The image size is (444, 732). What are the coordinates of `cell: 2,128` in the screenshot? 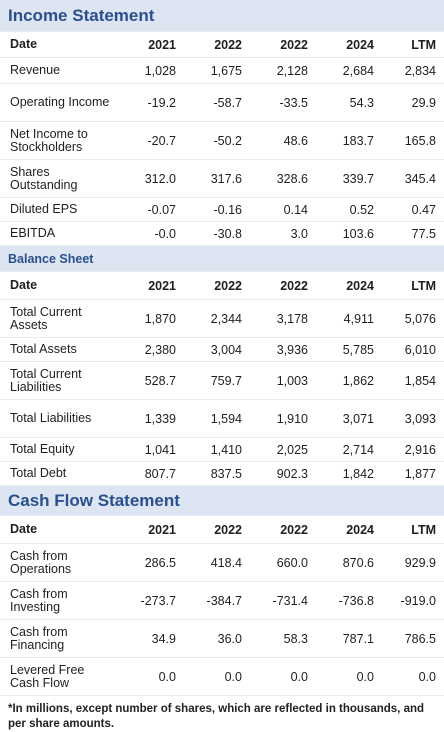 It's located at (292, 70).